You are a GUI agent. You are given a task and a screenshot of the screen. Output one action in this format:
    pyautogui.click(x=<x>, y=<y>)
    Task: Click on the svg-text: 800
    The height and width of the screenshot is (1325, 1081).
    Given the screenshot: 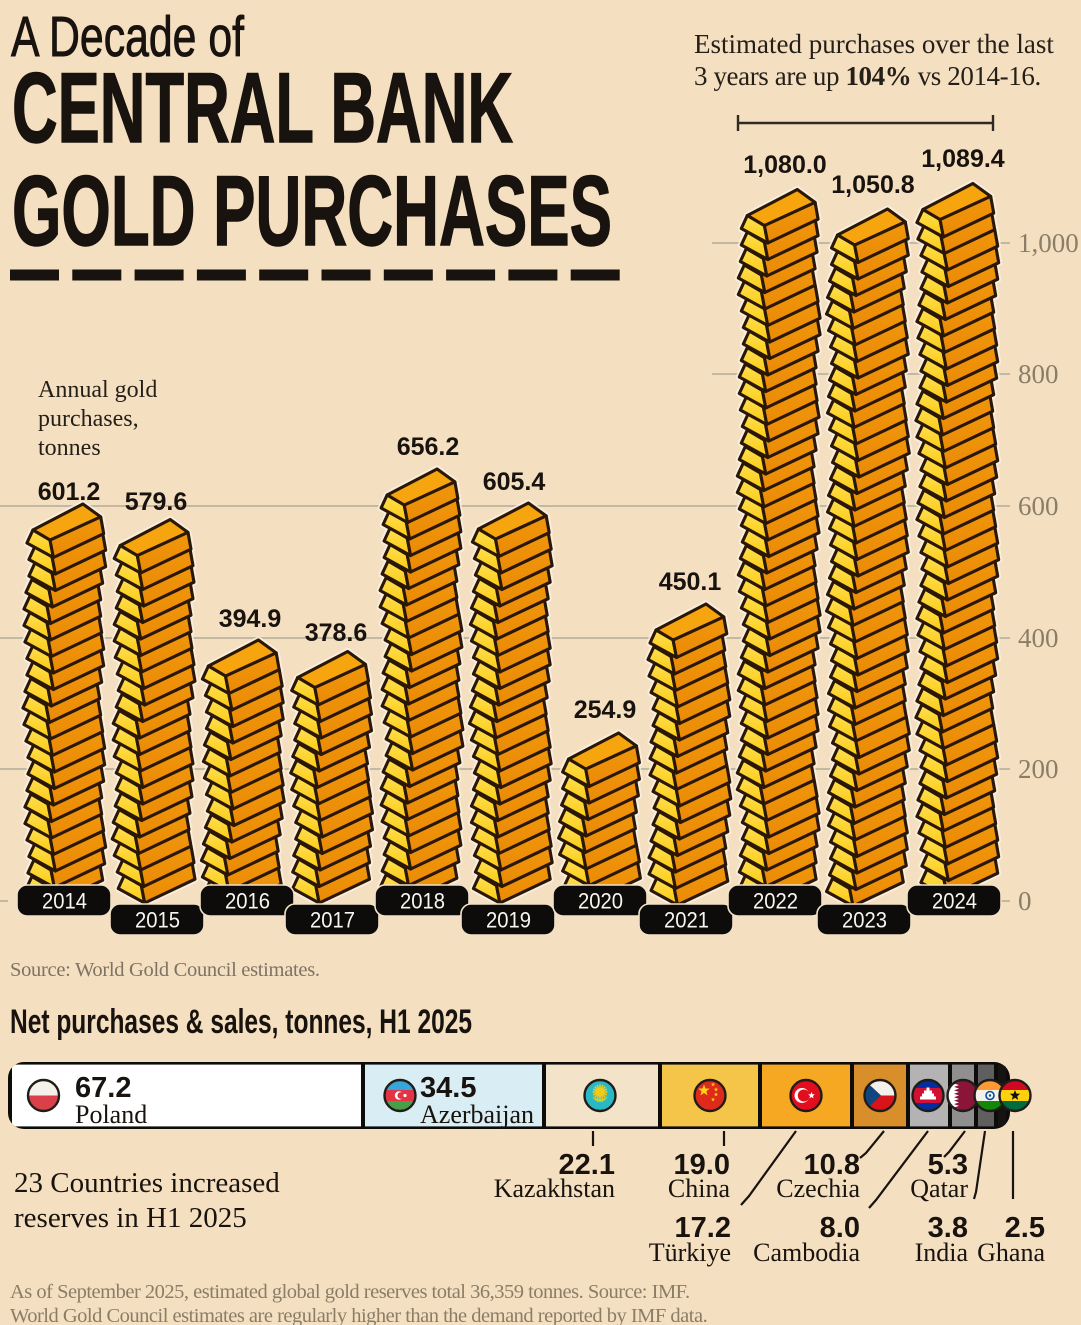 What is the action you would take?
    pyautogui.click(x=1038, y=374)
    